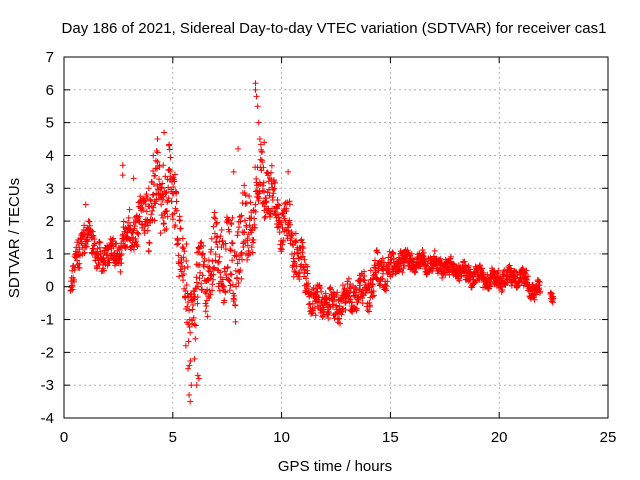 This screenshot has width=640, height=480. Describe the element at coordinates (50, 57) in the screenshot. I see `y-tick-label: 7` at that location.